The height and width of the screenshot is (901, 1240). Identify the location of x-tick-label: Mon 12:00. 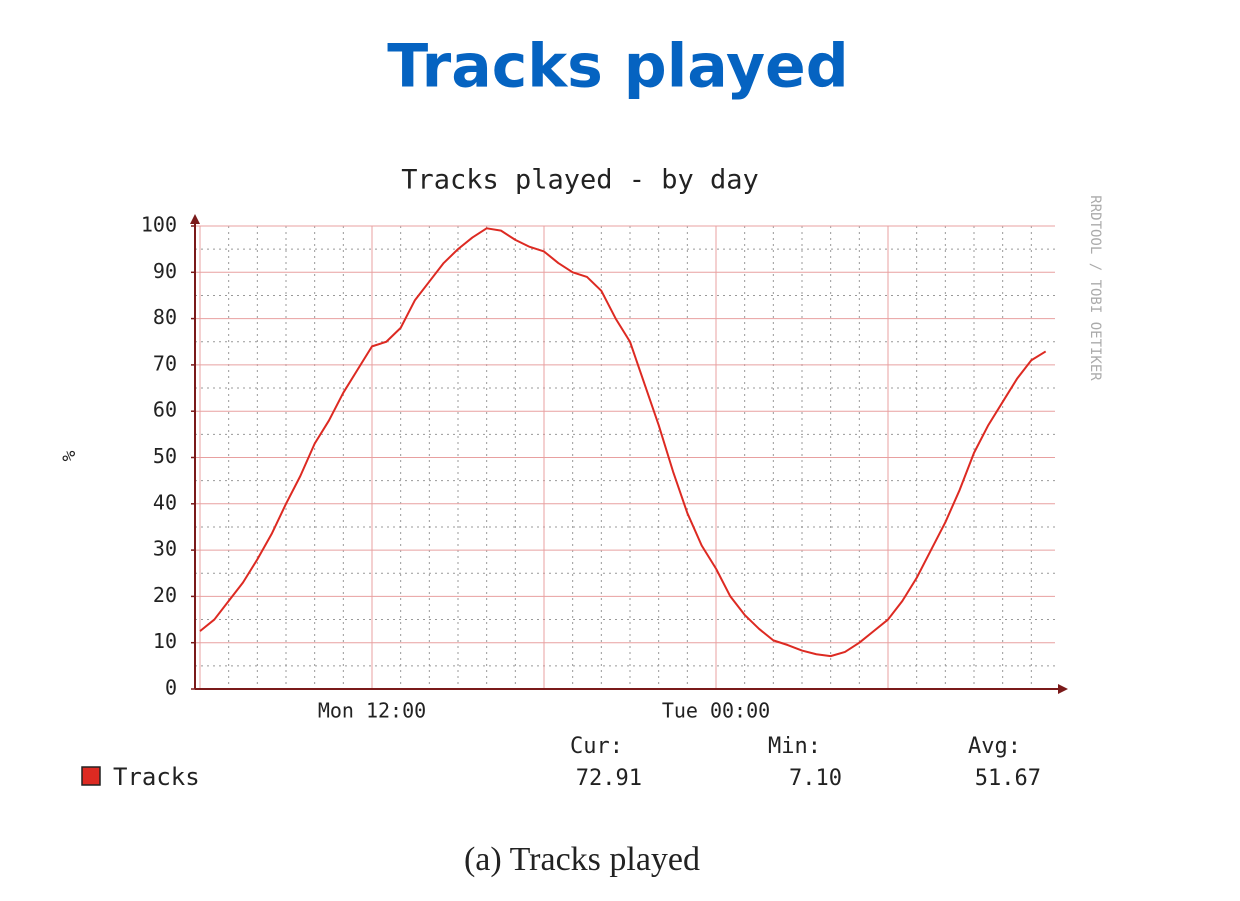
(372, 711).